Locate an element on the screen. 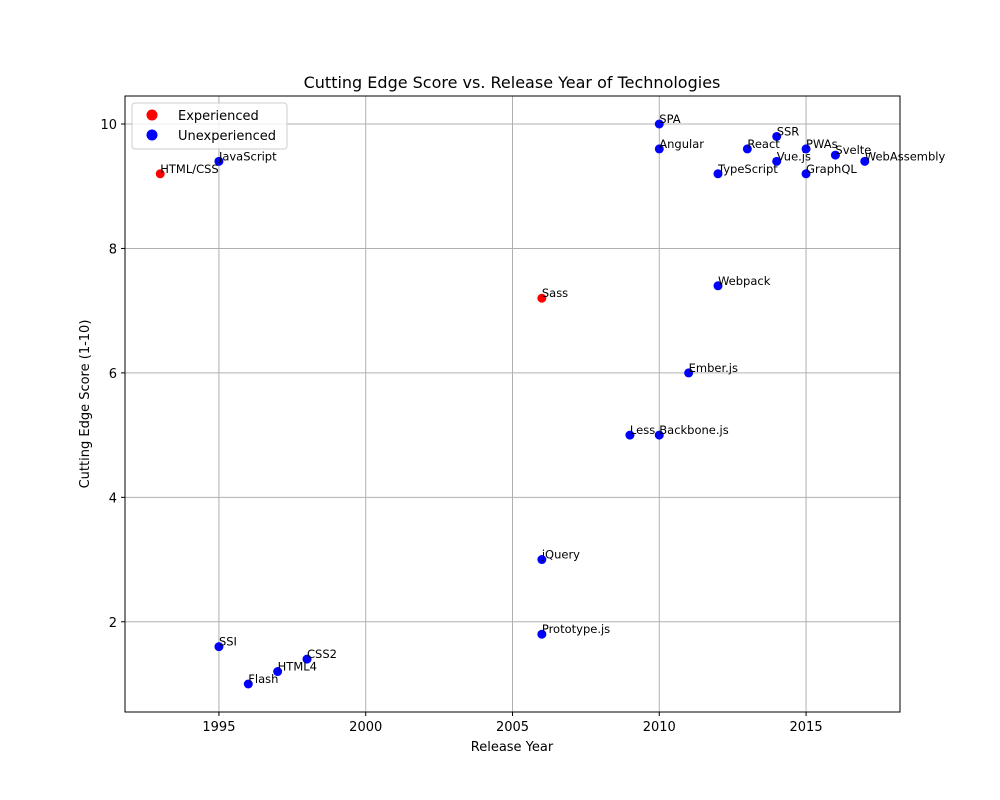 The height and width of the screenshot is (800, 1000). data-point-label: JavaScript is located at coordinates (247, 156).